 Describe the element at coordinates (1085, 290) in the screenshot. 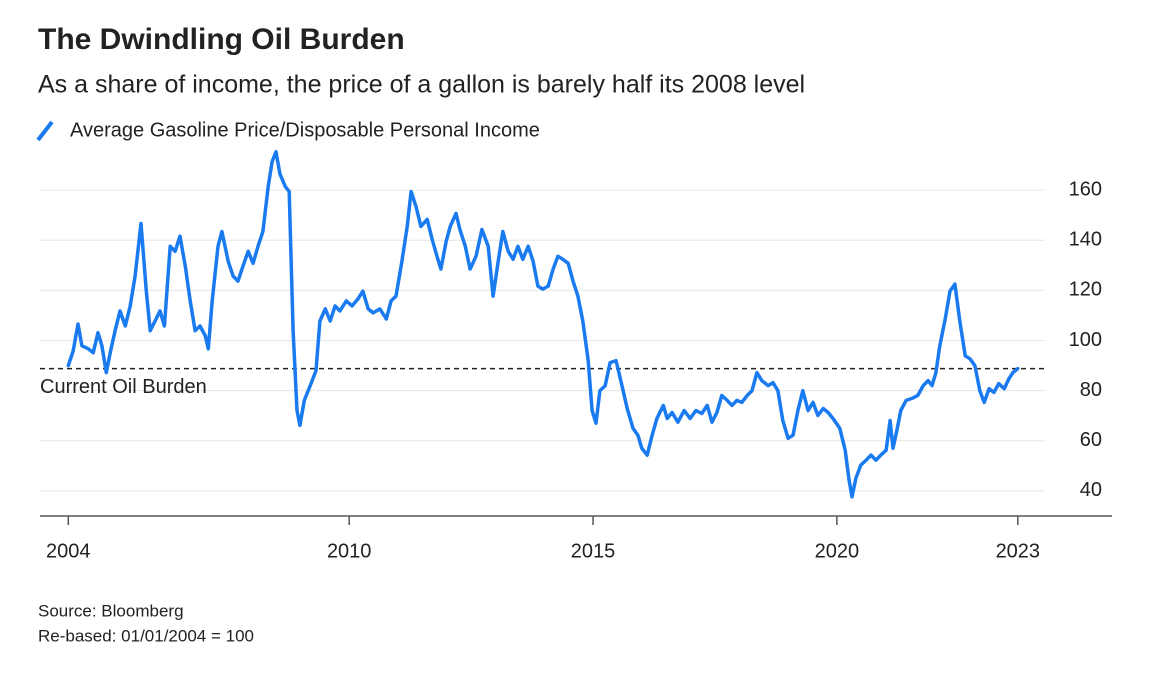

I see `y-tick-label: 120` at that location.